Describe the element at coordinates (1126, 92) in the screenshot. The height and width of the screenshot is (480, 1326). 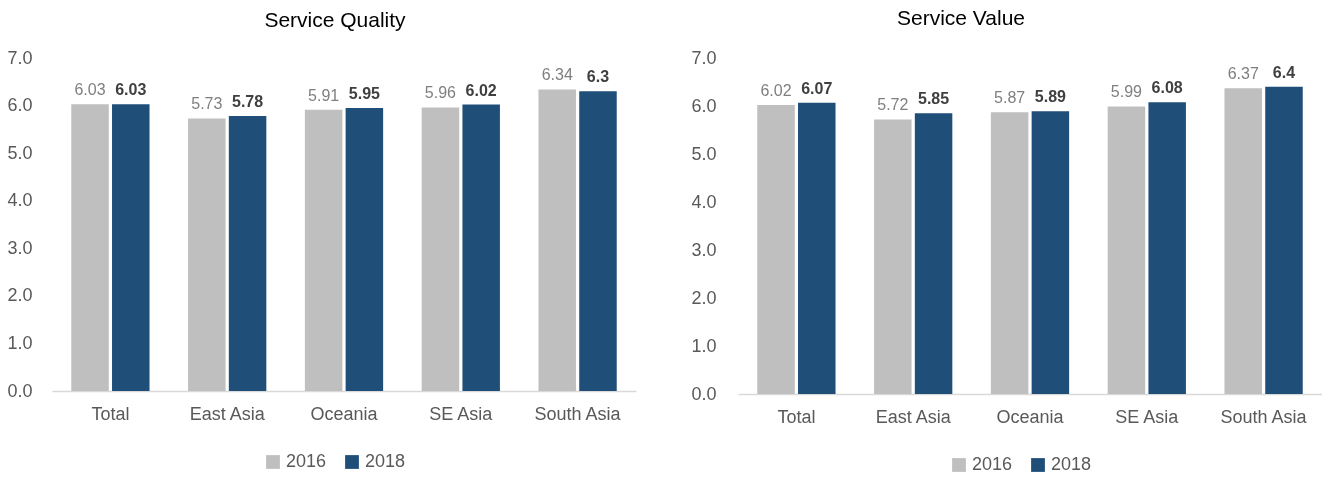
I see `data-label: 5.99` at that location.